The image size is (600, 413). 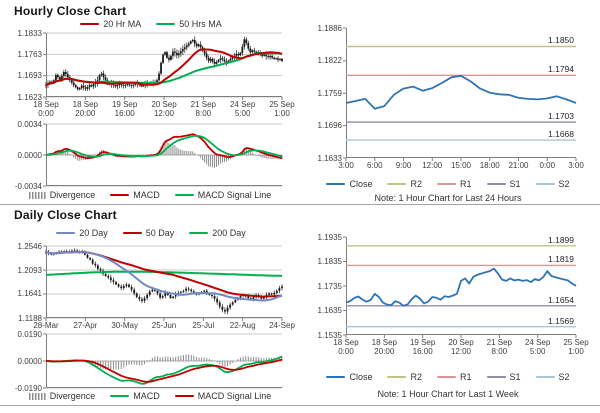 I want to click on ma-20-line, so click(x=164, y=276).